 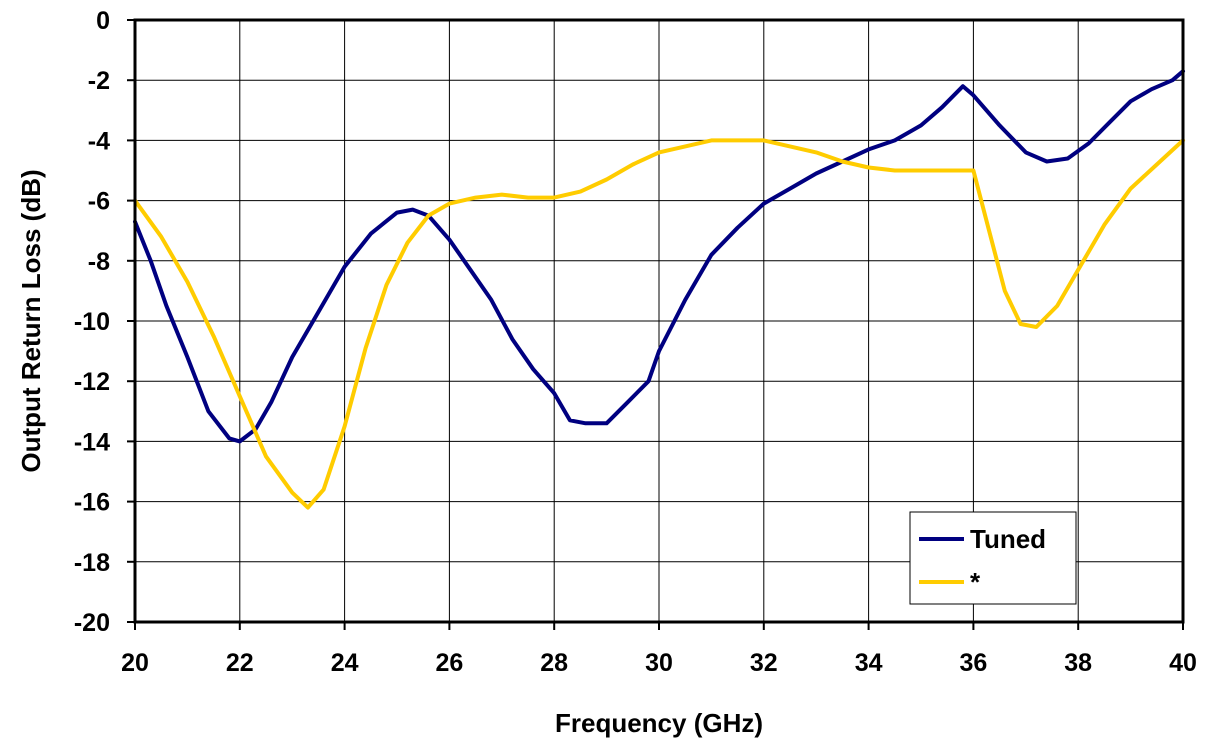 What do you see at coordinates (92, 442) in the screenshot?
I see `y-tick-label: -14` at bounding box center [92, 442].